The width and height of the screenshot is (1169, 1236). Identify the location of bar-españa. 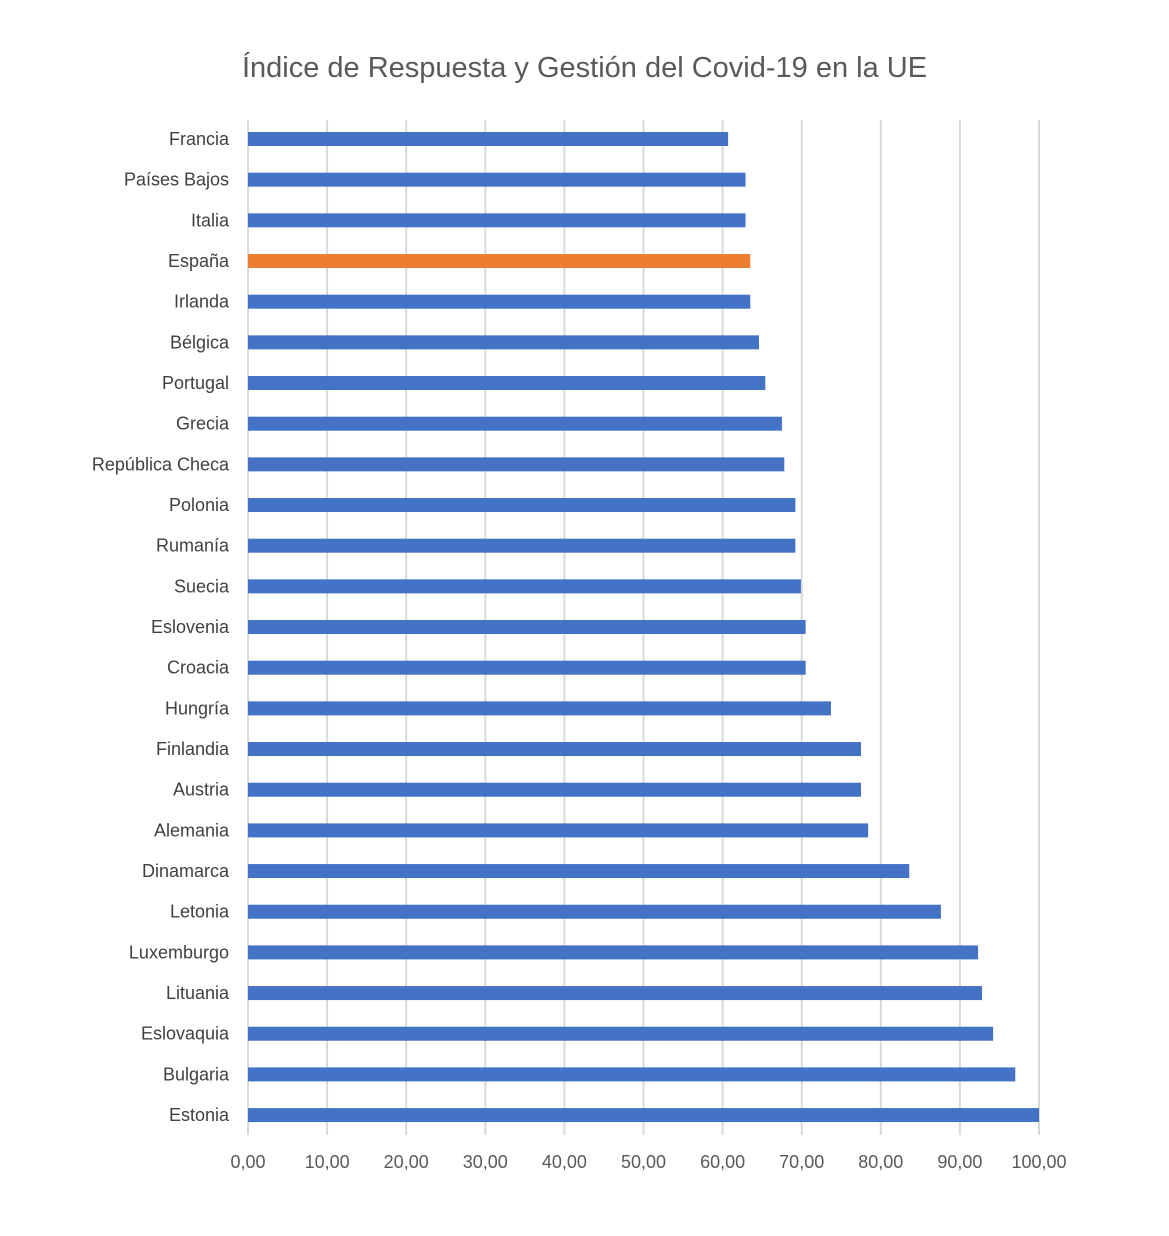
(499, 261).